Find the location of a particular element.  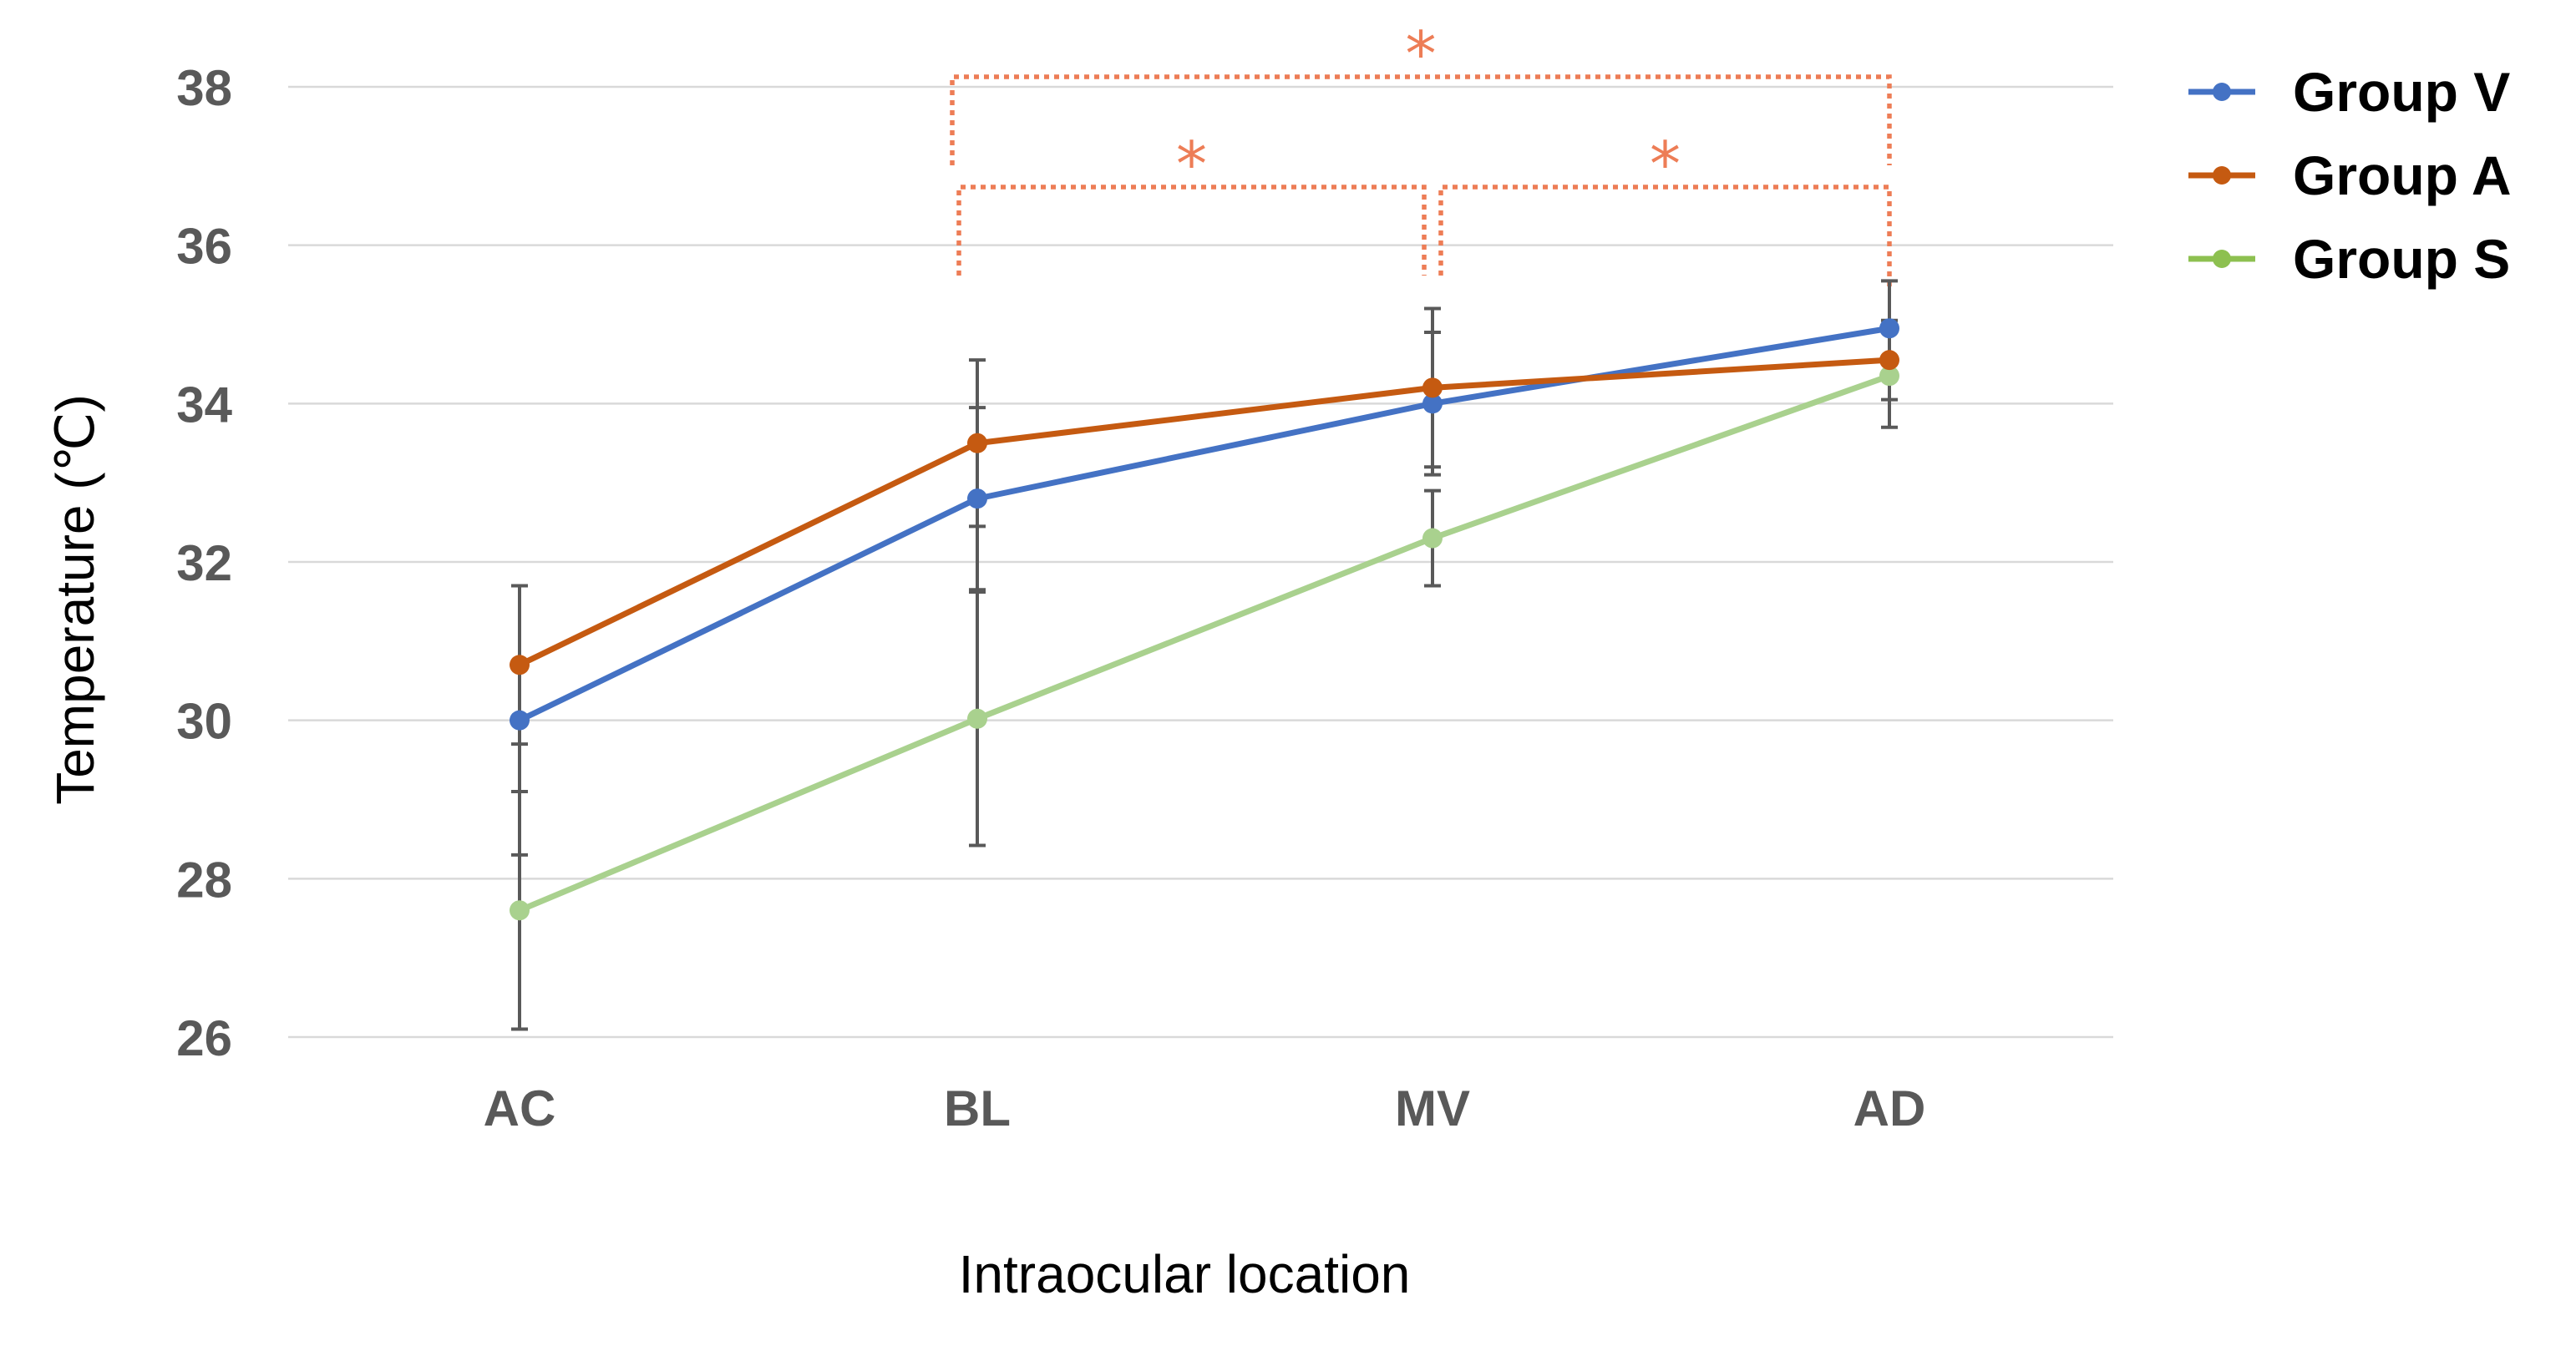

y-tick-label: 36 is located at coordinates (204, 247).